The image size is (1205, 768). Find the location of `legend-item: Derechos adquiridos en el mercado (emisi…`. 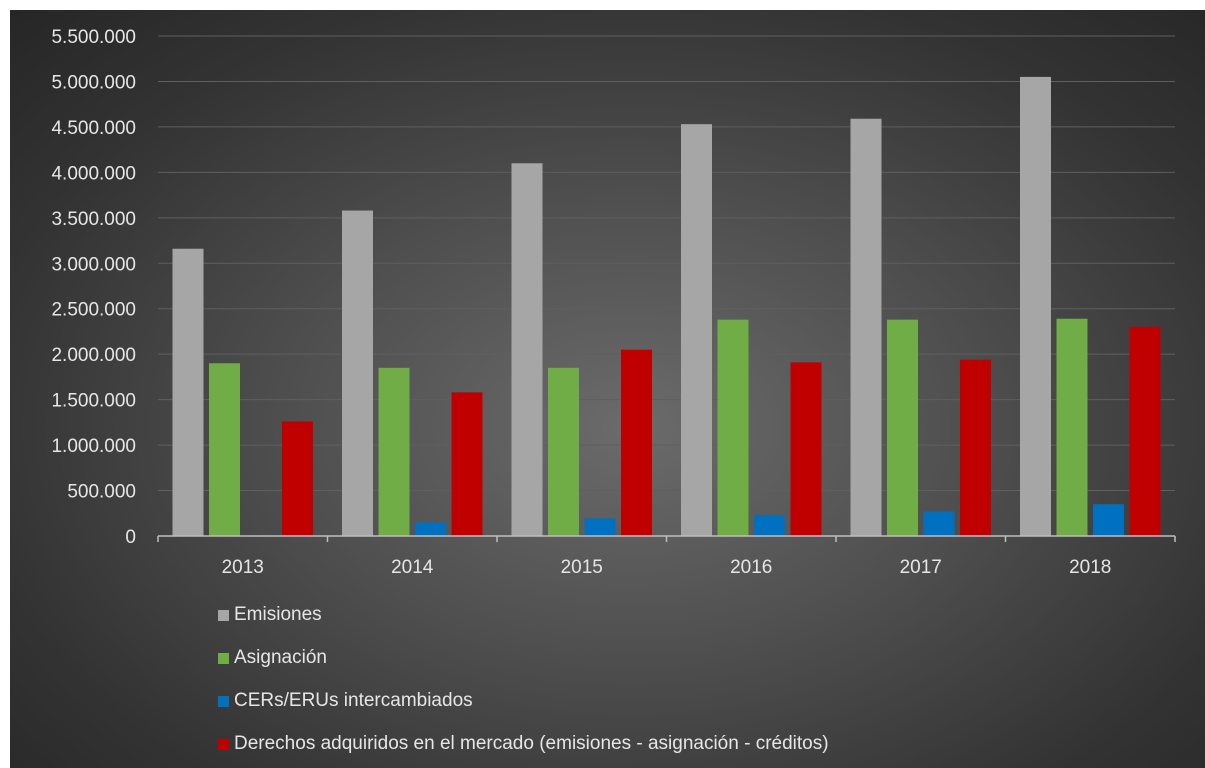

legend-item: Derechos adquiridos en el mercado (emisi… is located at coordinates (523, 744).